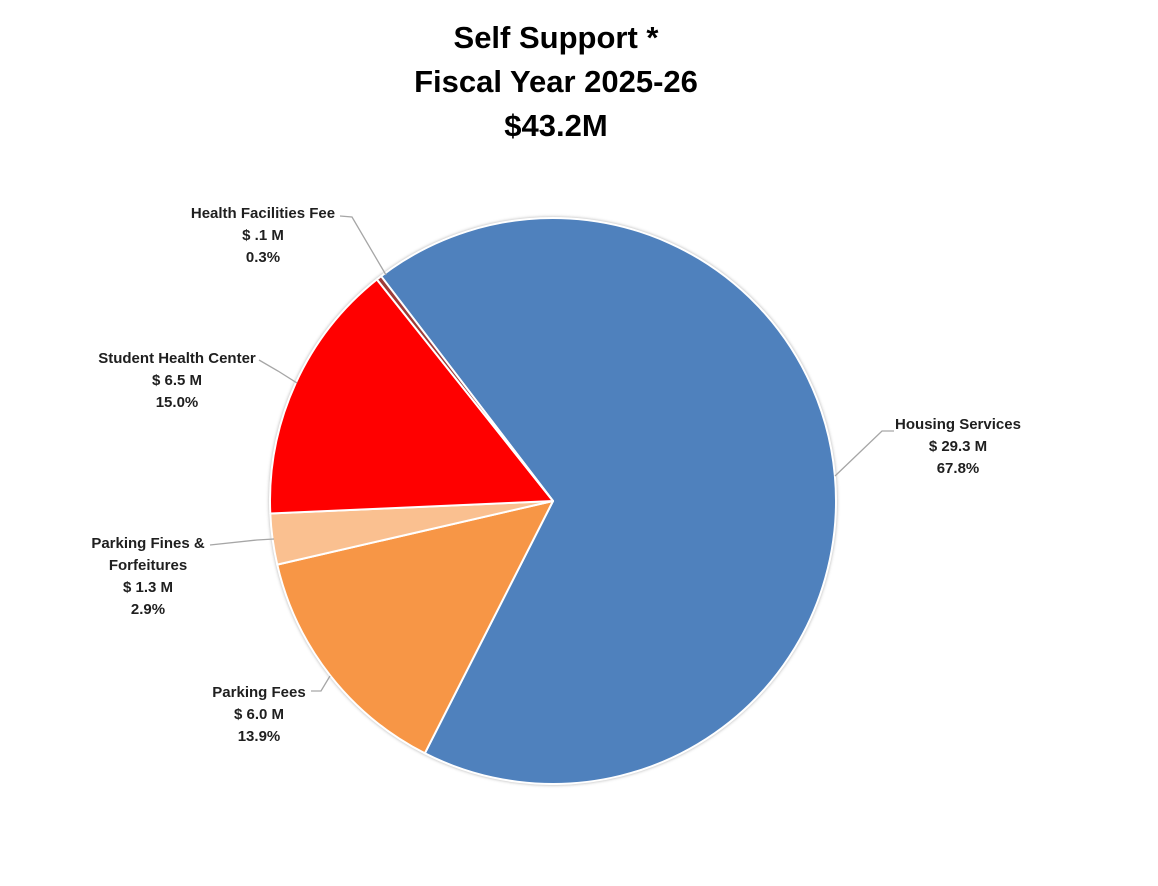 The height and width of the screenshot is (886, 1158). What do you see at coordinates (321, 683) in the screenshot?
I see `leader-line-parking-fees` at bounding box center [321, 683].